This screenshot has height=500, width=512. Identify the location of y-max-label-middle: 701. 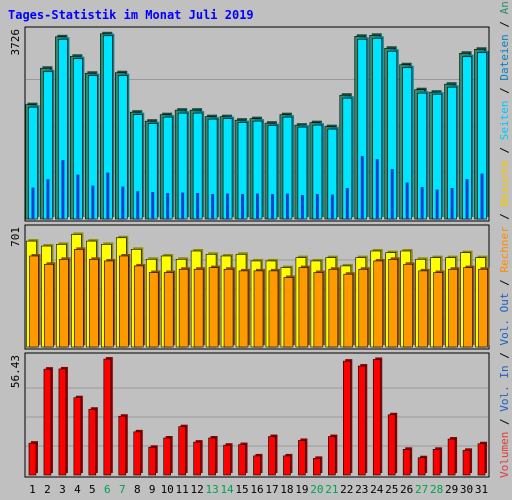
(15, 237).